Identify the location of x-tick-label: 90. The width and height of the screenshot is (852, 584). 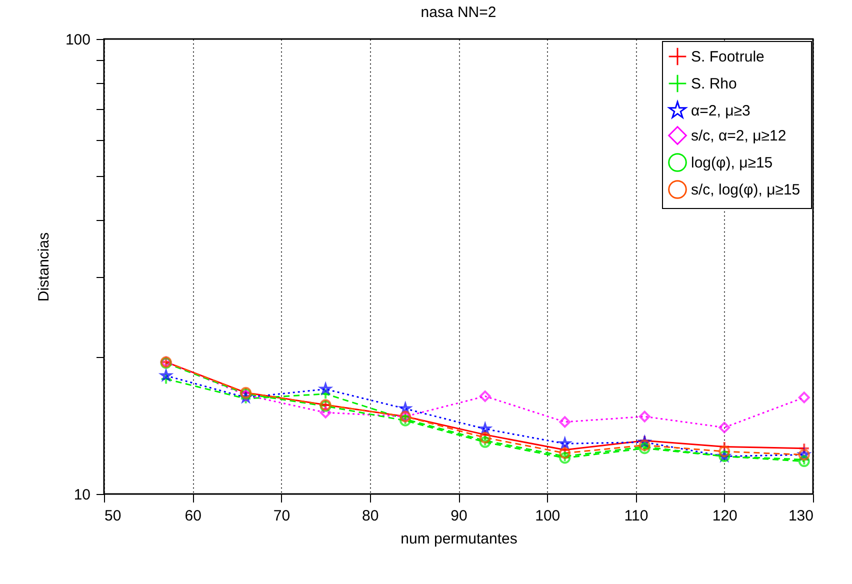
(459, 516).